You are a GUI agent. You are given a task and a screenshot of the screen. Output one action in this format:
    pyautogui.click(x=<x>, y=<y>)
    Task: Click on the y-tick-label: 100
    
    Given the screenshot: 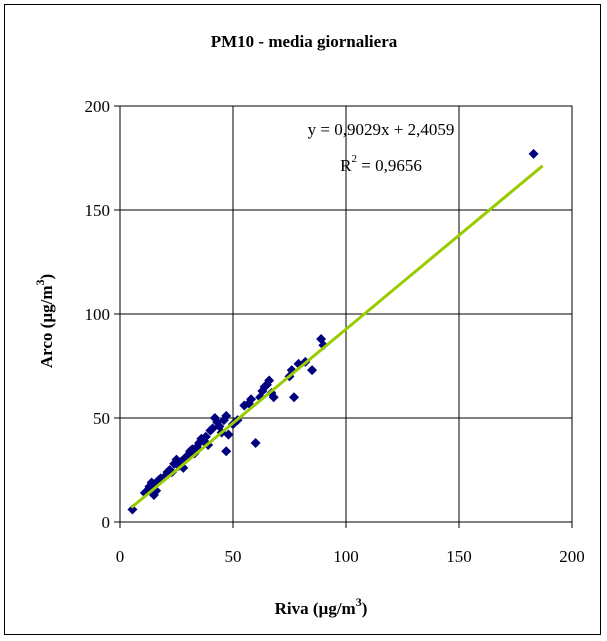 What is the action you would take?
    pyautogui.click(x=98, y=314)
    